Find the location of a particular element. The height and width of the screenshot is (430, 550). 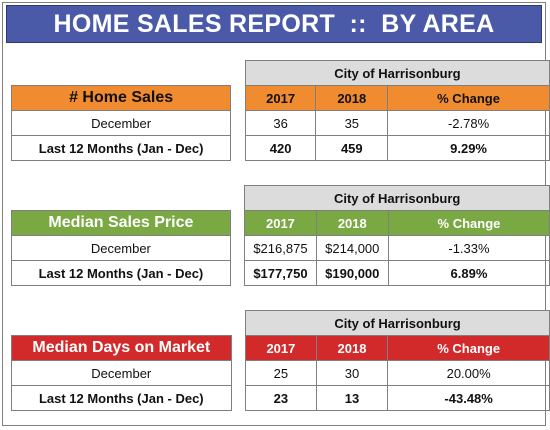

value-2018: 13 is located at coordinates (352, 398).